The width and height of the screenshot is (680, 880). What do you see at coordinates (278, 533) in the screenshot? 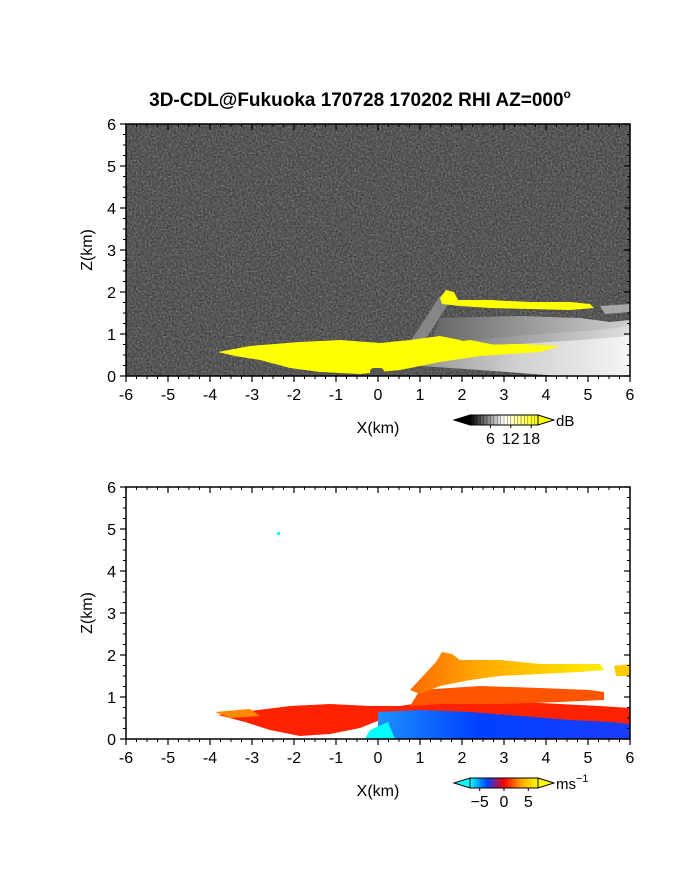
I see `isolated-echo` at bounding box center [278, 533].